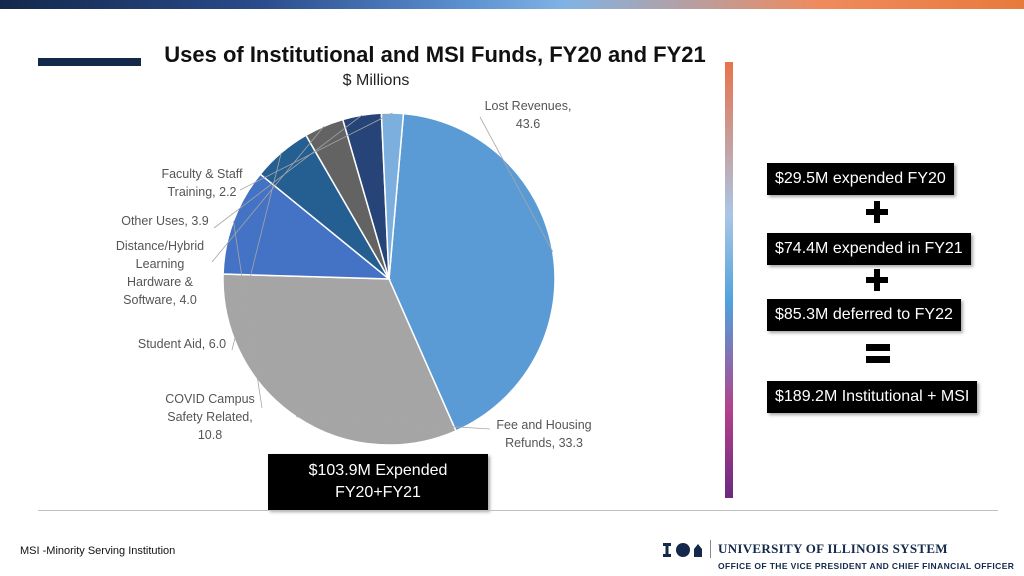 The height and width of the screenshot is (576, 1024). I want to click on fy22-deferred-box: $85.3M deferred to FY22, so click(864, 315).